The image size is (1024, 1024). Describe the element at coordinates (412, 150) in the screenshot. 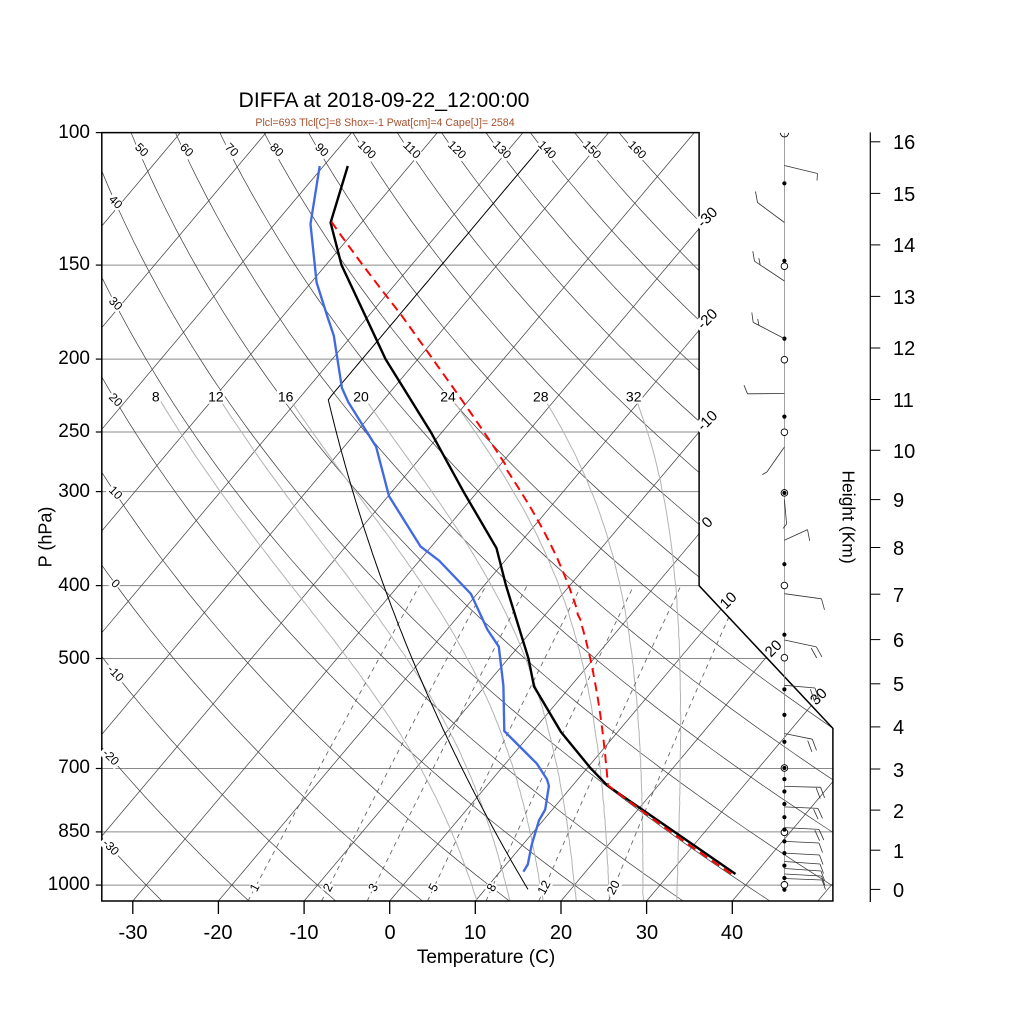

I see `svg-text: 110` at that location.